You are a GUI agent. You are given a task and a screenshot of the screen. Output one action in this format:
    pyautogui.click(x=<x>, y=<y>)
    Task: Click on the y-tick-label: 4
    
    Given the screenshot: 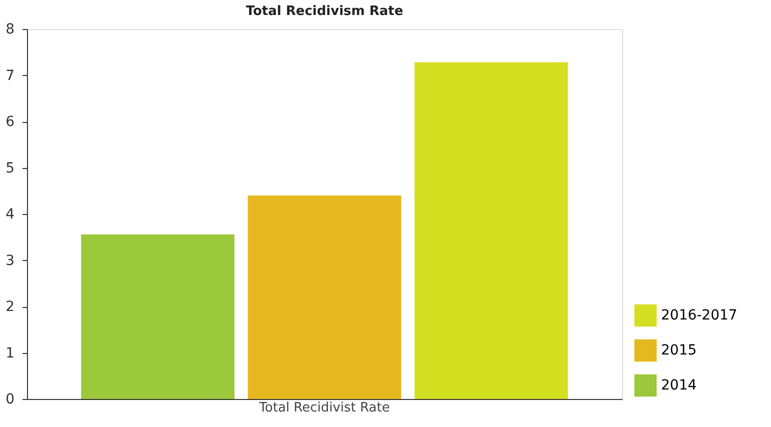 What is the action you would take?
    pyautogui.click(x=10, y=214)
    